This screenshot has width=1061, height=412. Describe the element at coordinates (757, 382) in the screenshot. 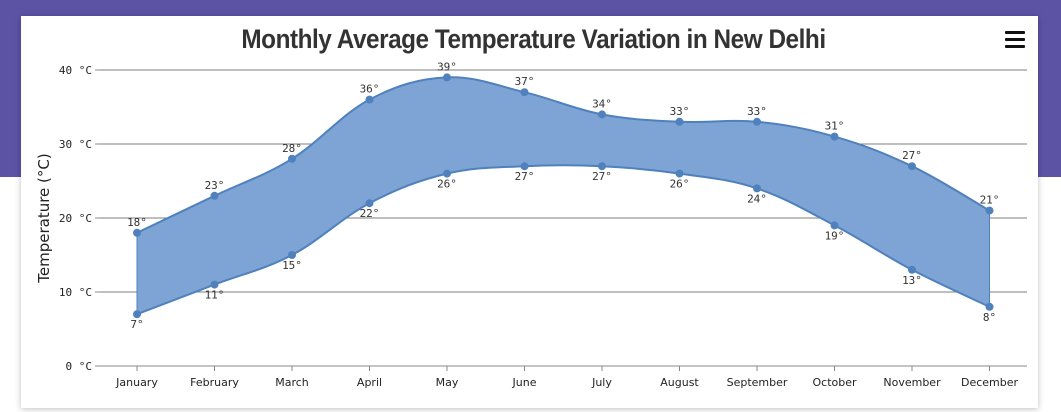

I see `x-tick-label: September` at that location.